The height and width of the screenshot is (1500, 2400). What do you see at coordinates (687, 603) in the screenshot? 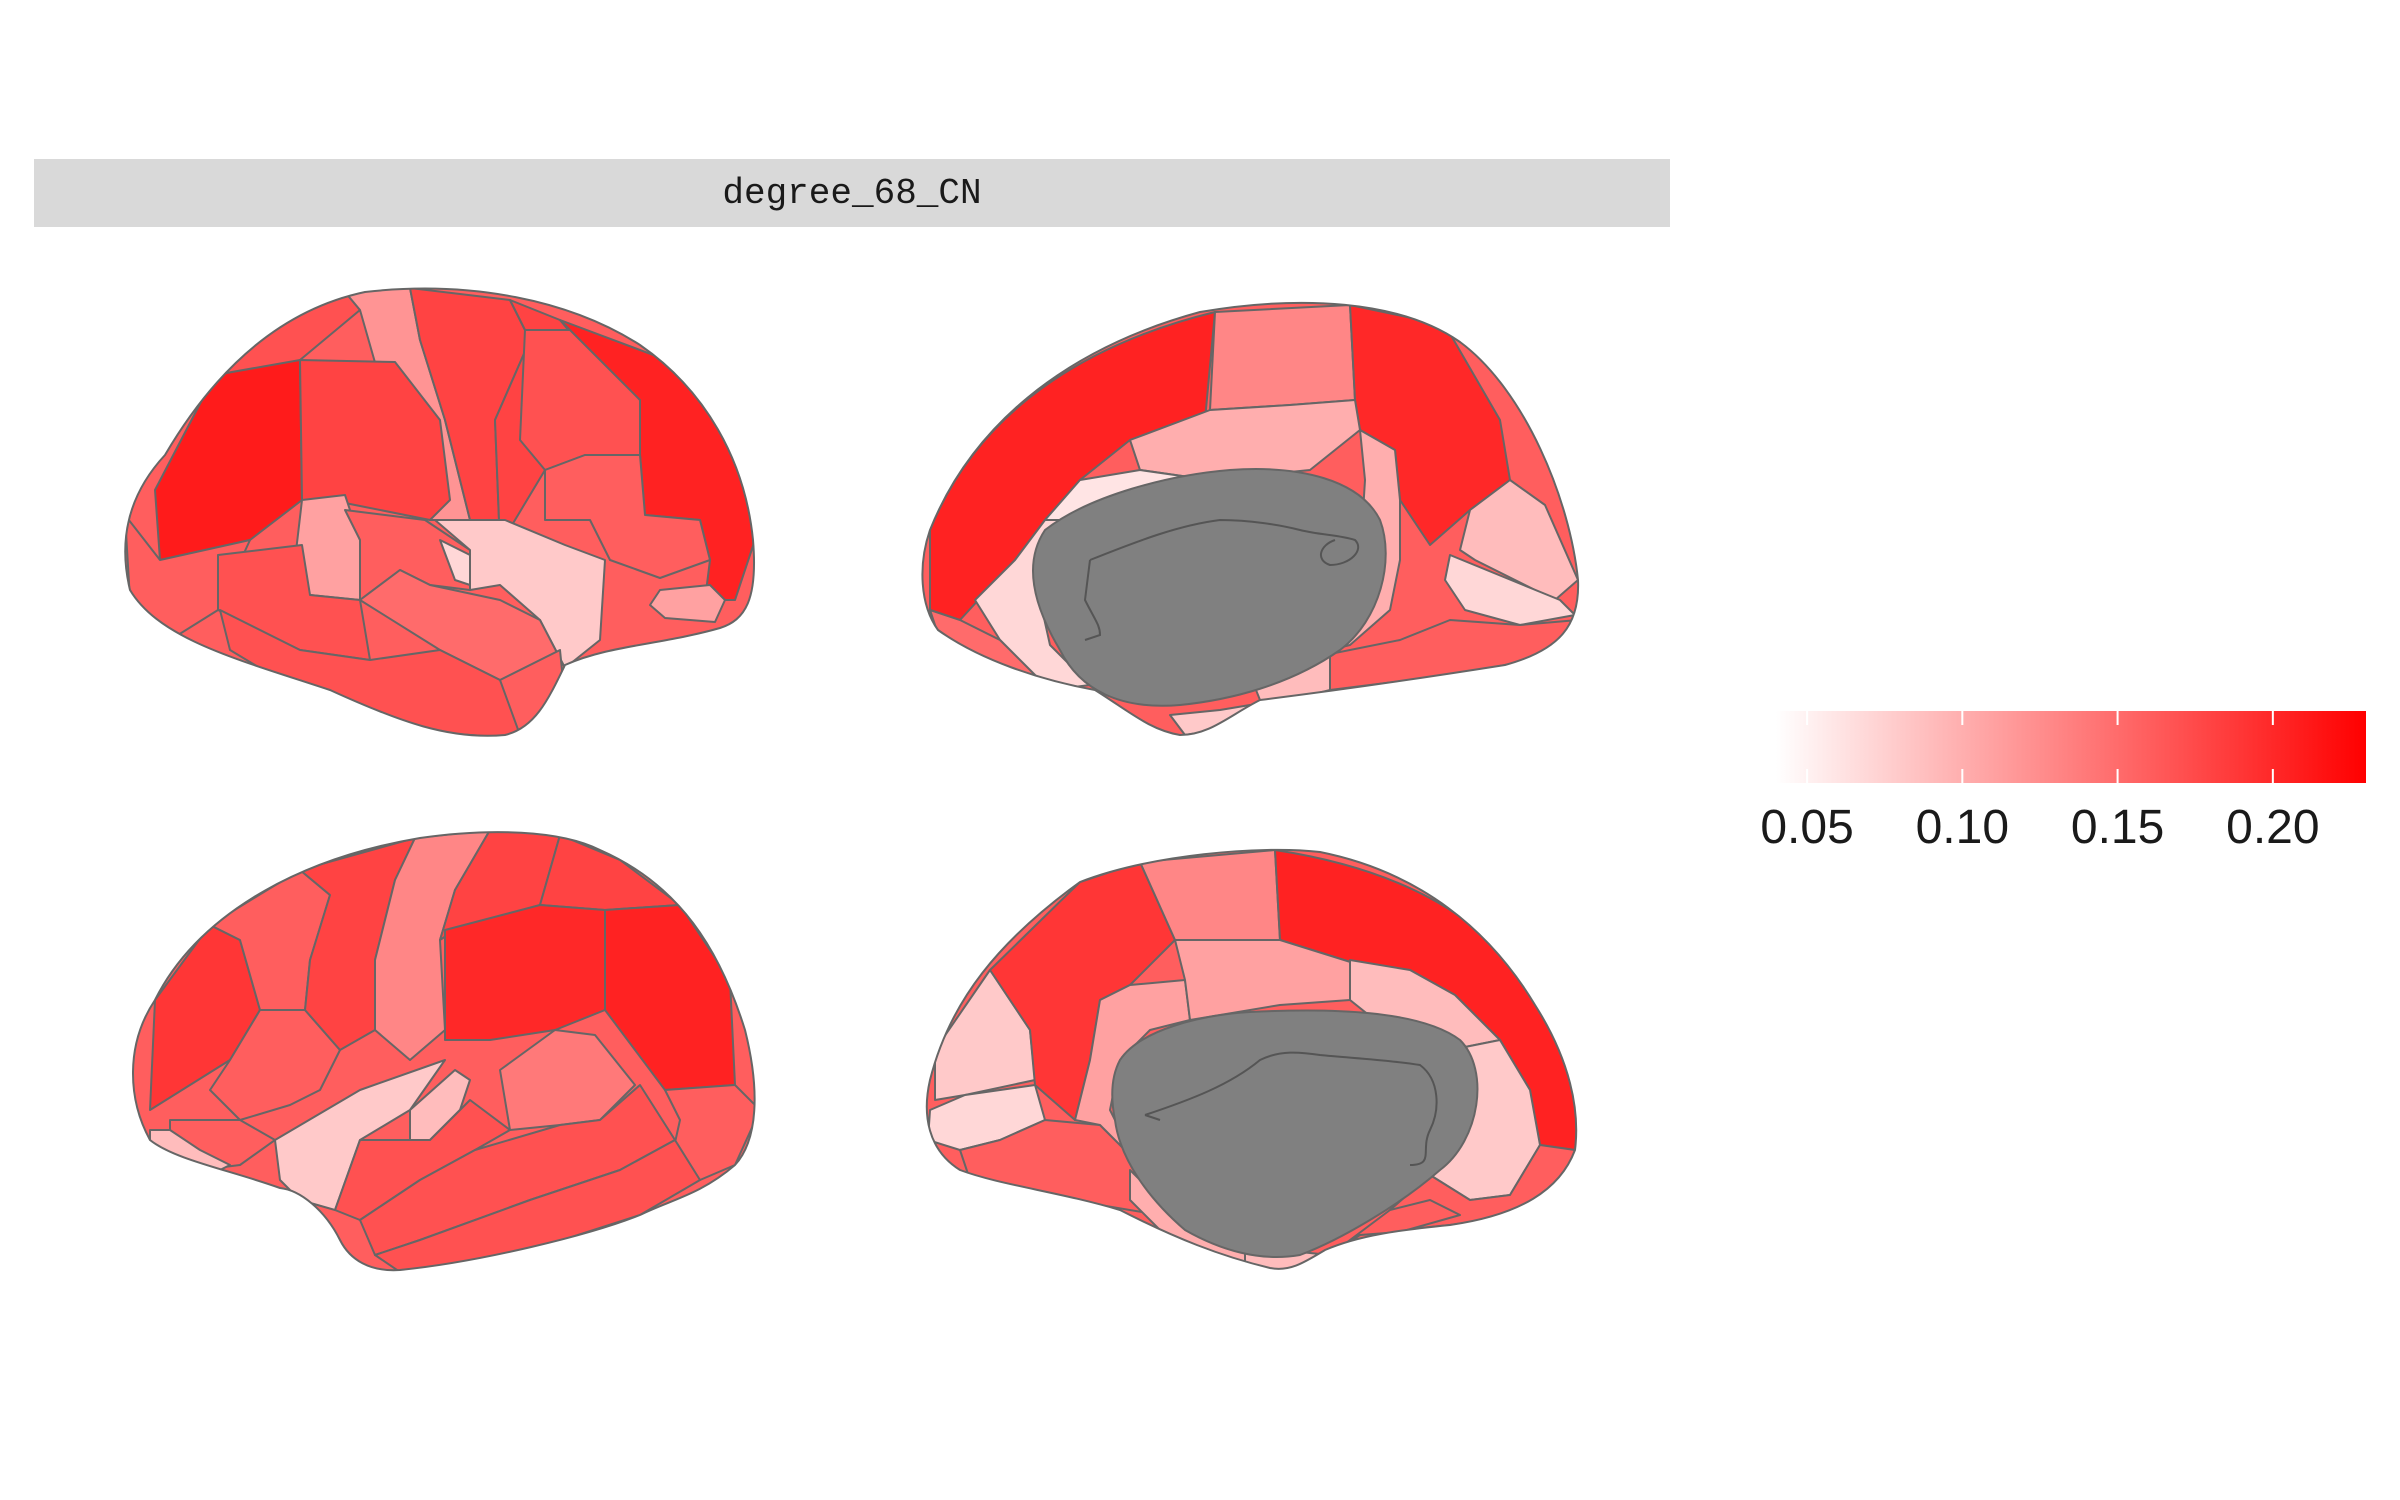
I see `region-occipital-pole` at bounding box center [687, 603].